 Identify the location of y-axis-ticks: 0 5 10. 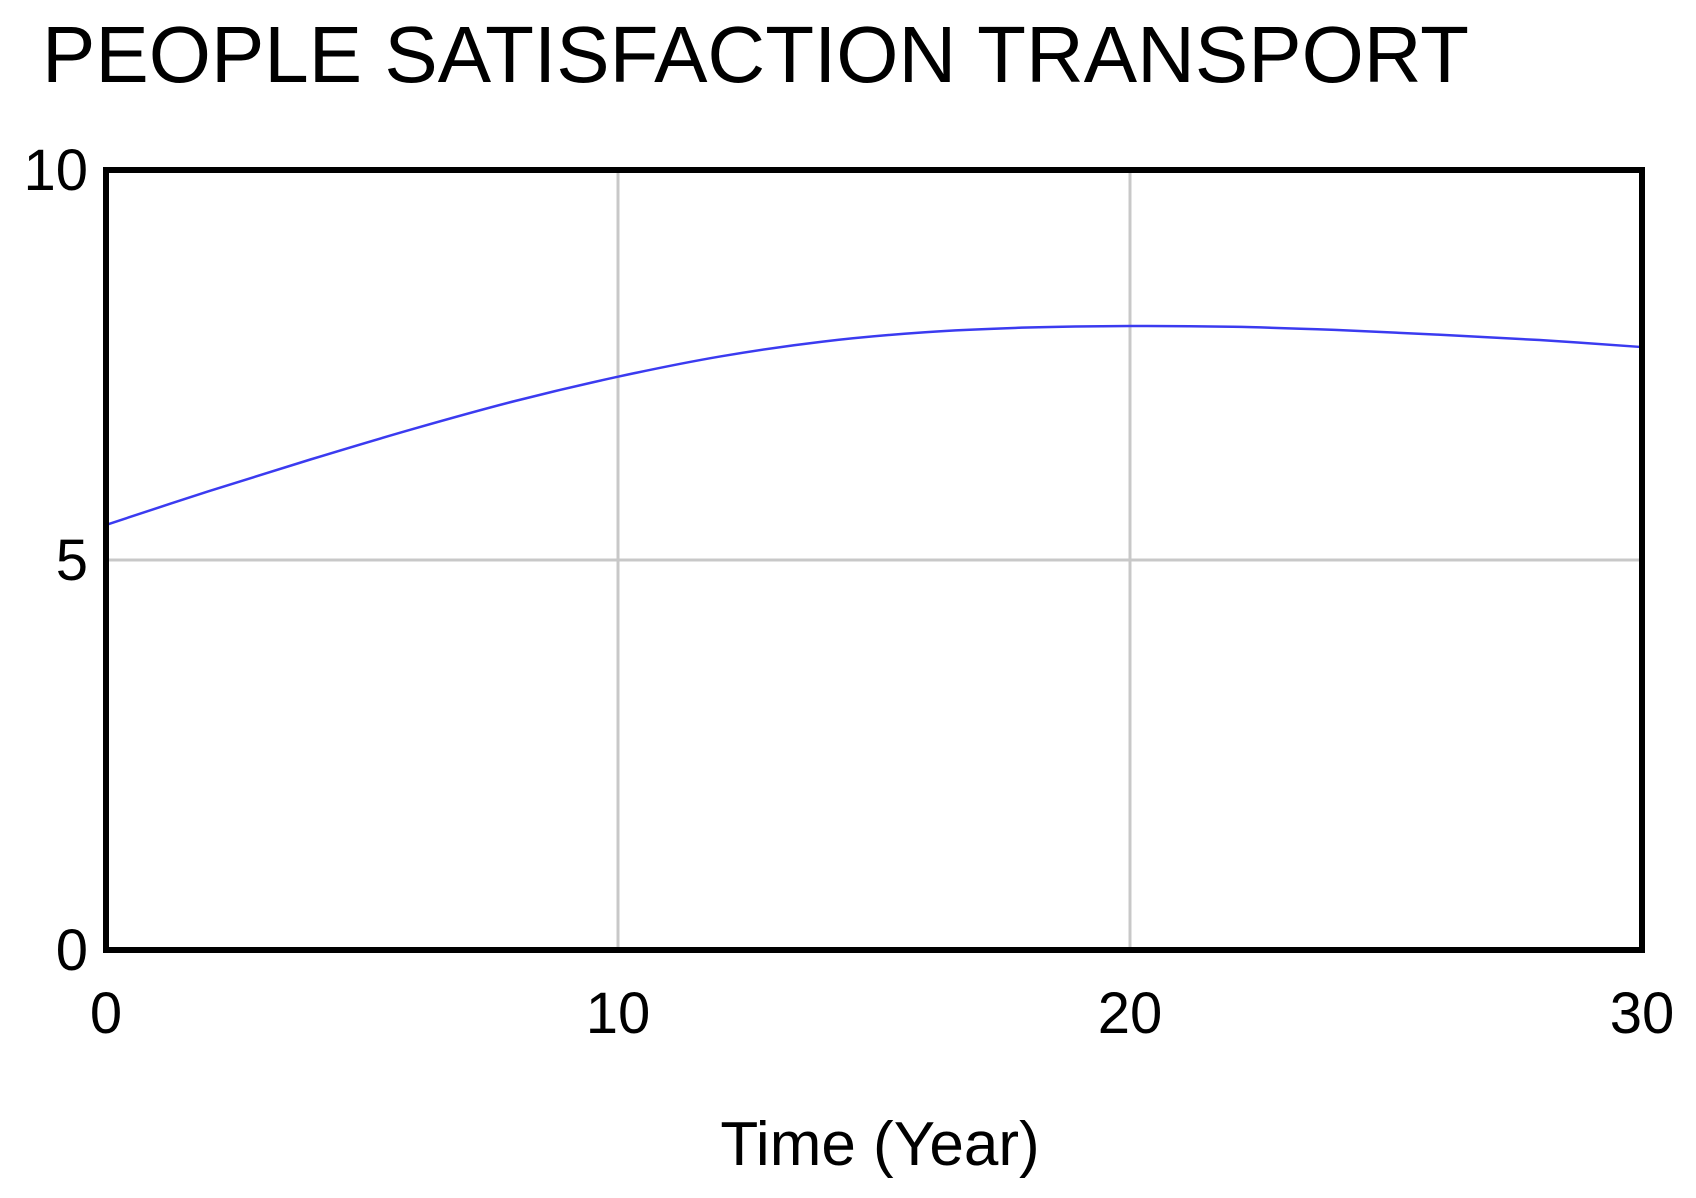
(55, 560).